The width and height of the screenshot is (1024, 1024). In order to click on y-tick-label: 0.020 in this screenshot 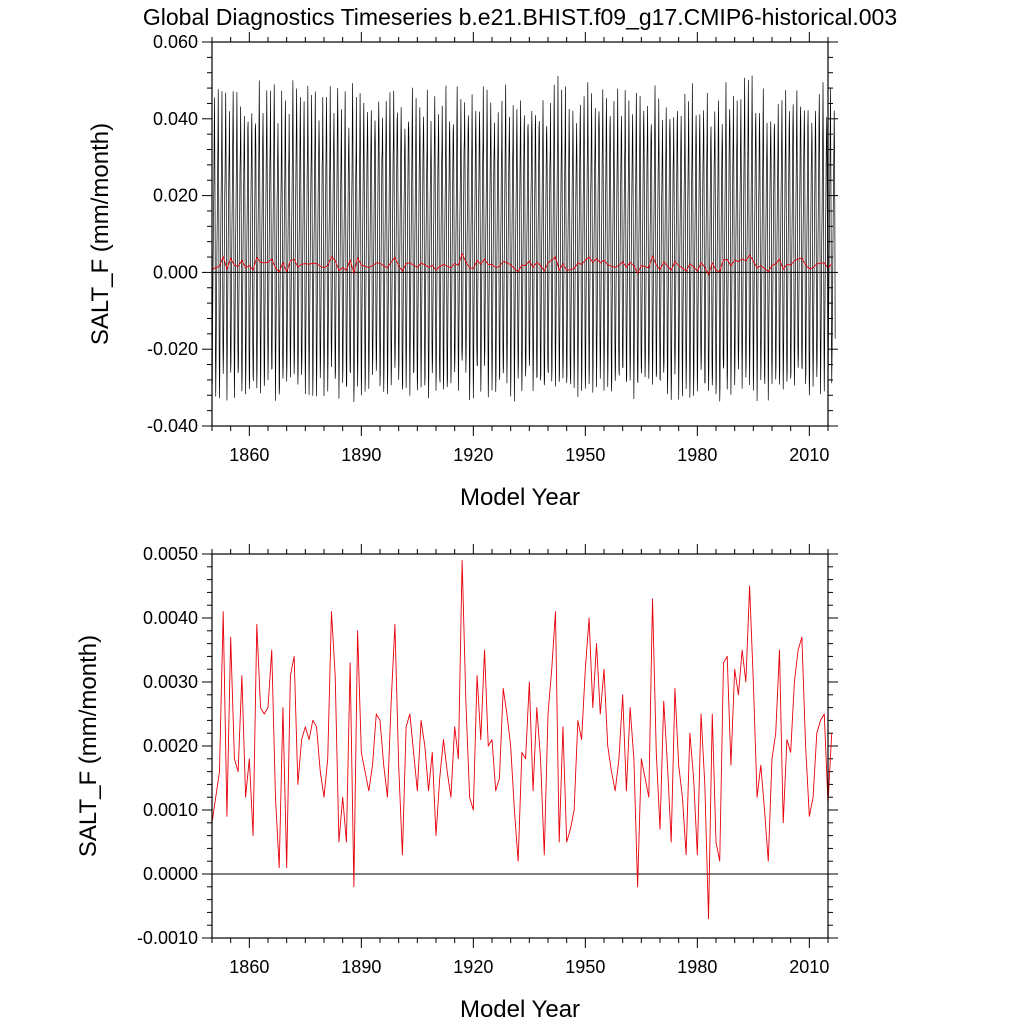, I will do `click(175, 196)`.